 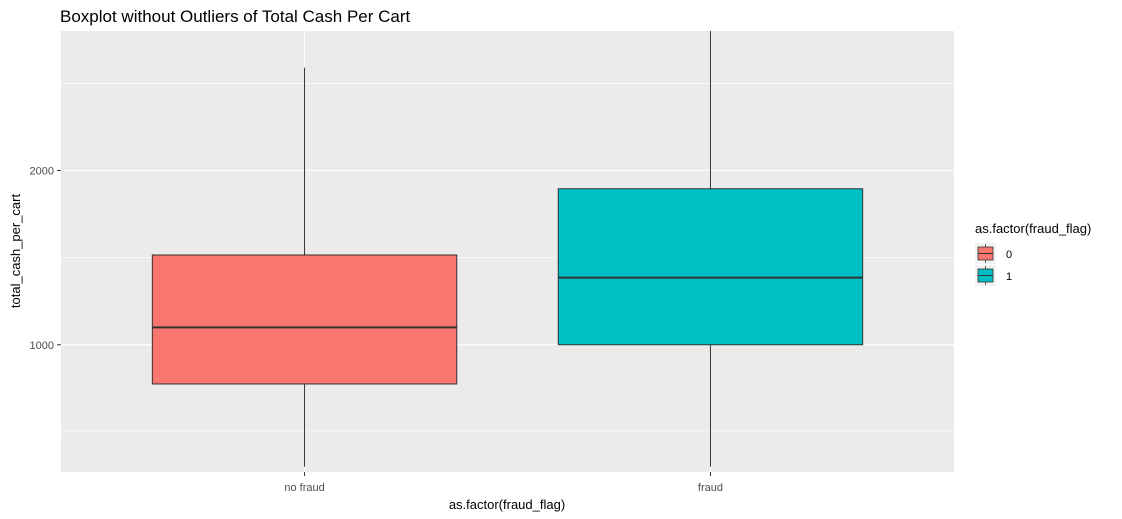 I want to click on legend: as.factor(fraud_flag) 0 1, so click(x=1033, y=253).